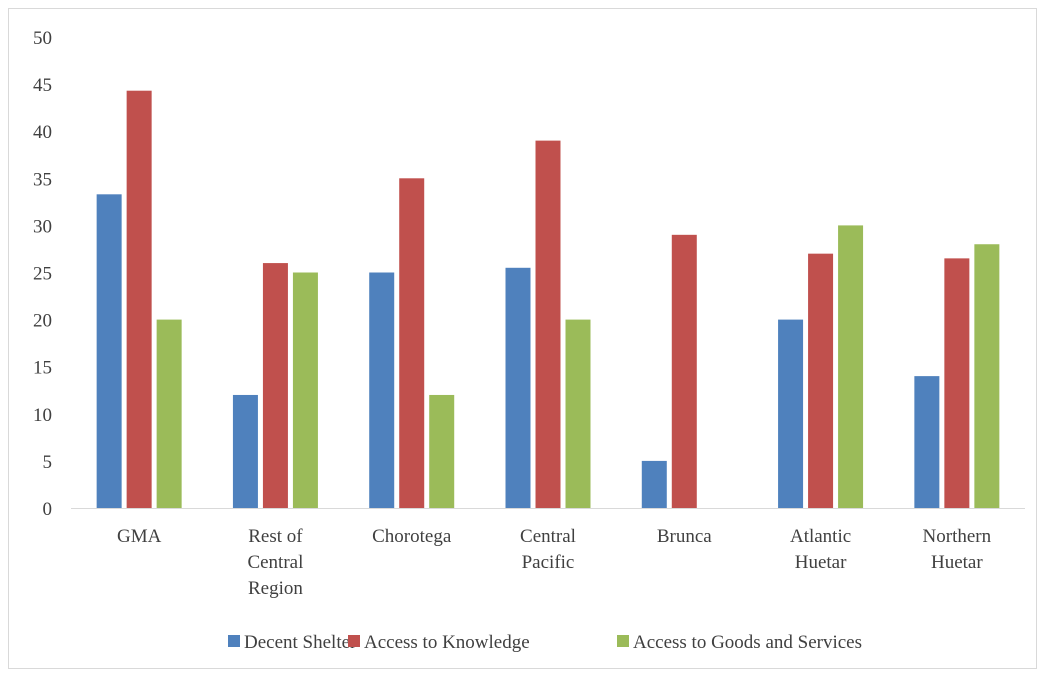 The image size is (1043, 674). I want to click on category-label-line: Chorotega, so click(412, 536).